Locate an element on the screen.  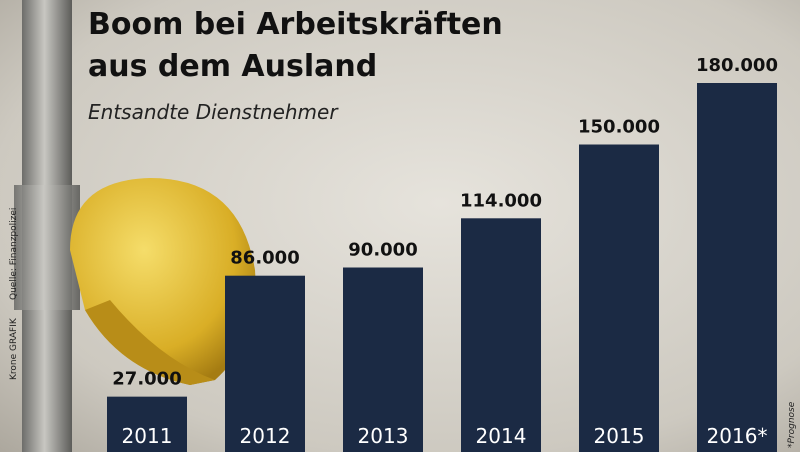
category-label: 2015 is located at coordinates (619, 436).